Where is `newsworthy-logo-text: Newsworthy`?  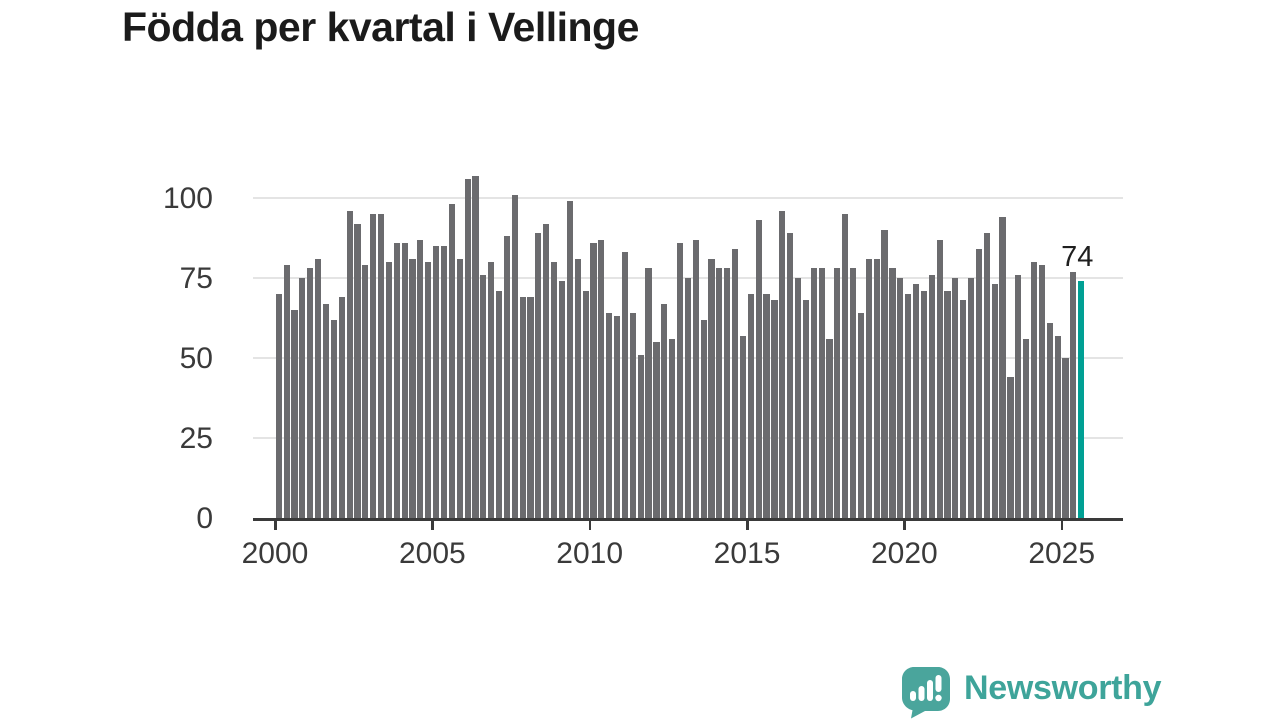
newsworthy-logo-text: Newsworthy is located at coordinates (1063, 688).